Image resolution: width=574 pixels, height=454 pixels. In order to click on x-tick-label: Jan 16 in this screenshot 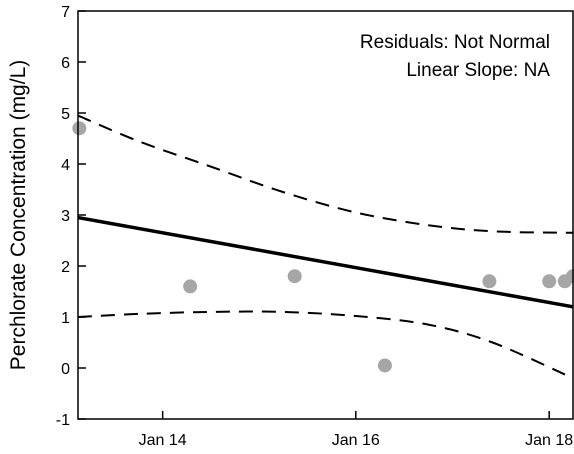, I will do `click(356, 440)`.